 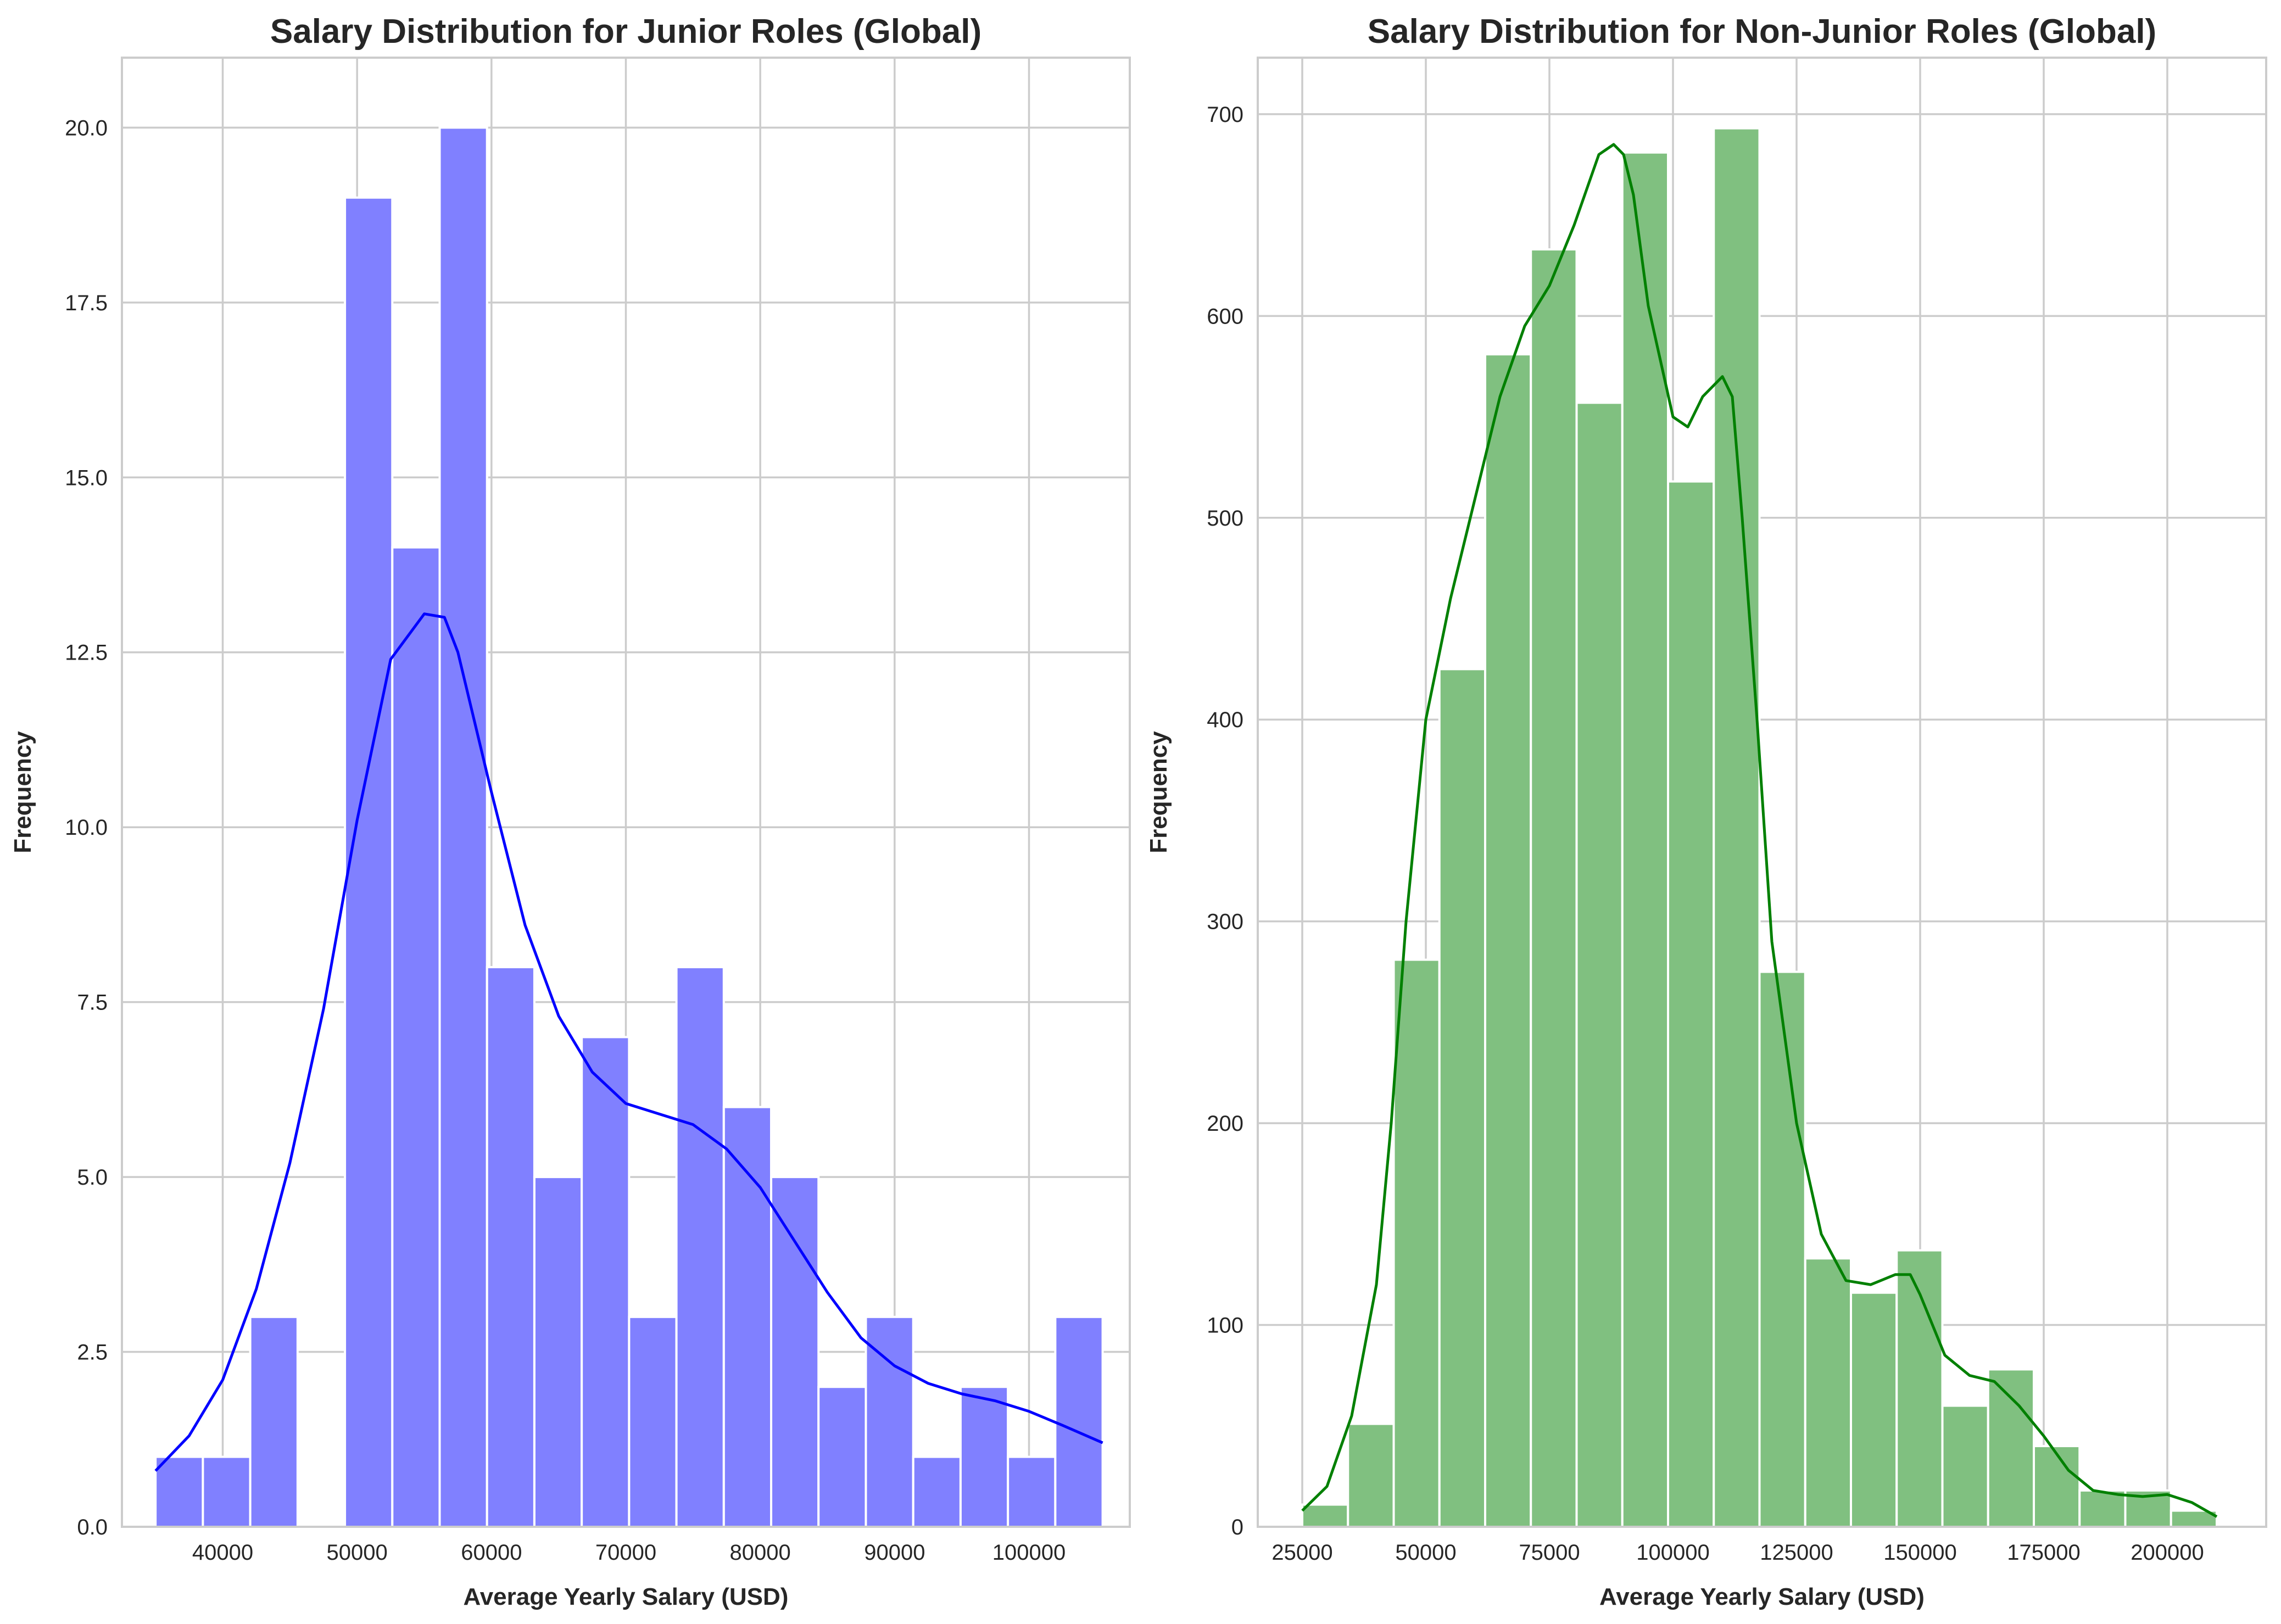 What do you see at coordinates (86, 653) in the screenshot?
I see `y-tick-label: 12.5` at bounding box center [86, 653].